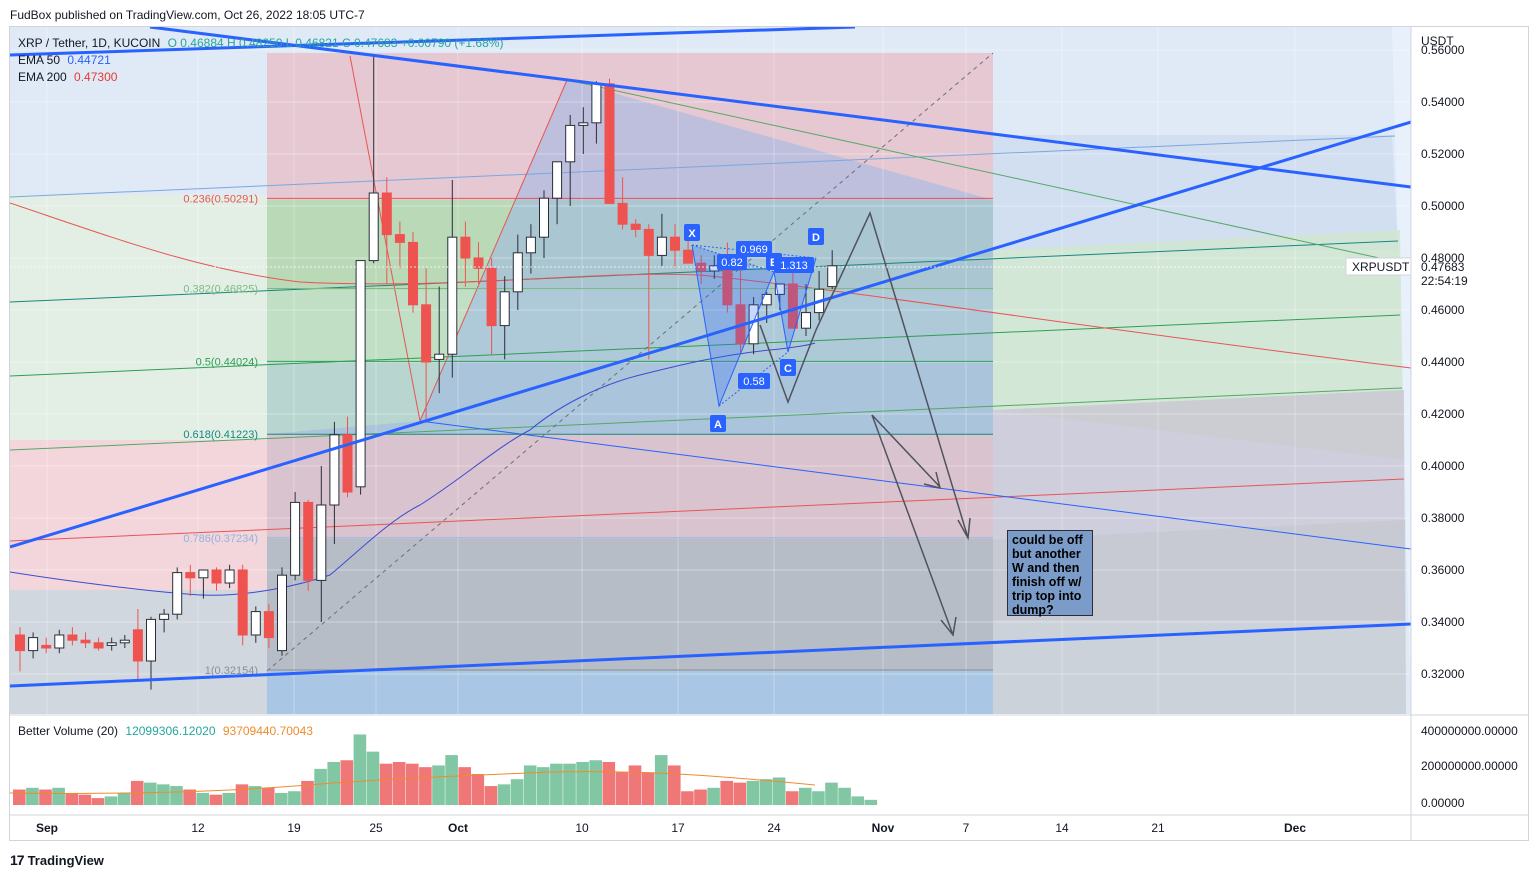  Describe the element at coordinates (1443, 206) in the screenshot. I see `price-tick-label: 0.50000` at that location.